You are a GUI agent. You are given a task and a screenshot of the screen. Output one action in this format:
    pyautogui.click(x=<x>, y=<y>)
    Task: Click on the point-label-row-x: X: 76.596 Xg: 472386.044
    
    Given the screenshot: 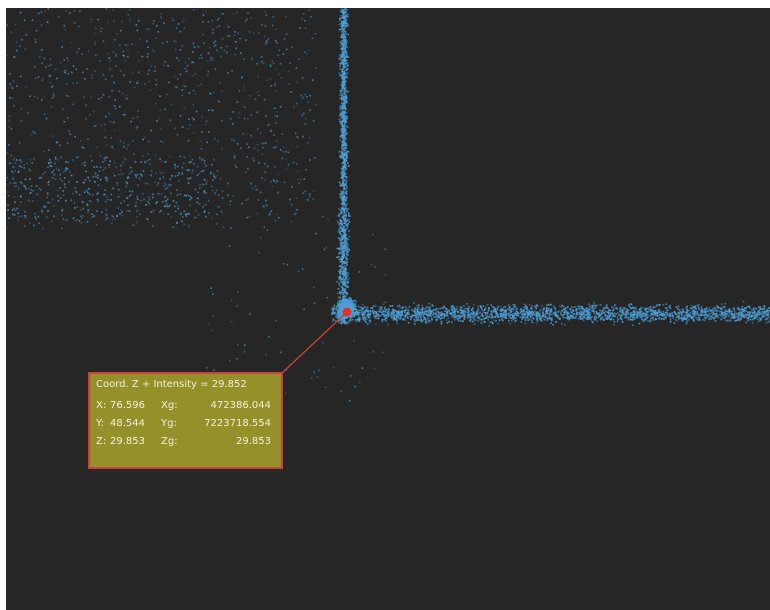 What is the action you would take?
    pyautogui.click(x=186, y=410)
    